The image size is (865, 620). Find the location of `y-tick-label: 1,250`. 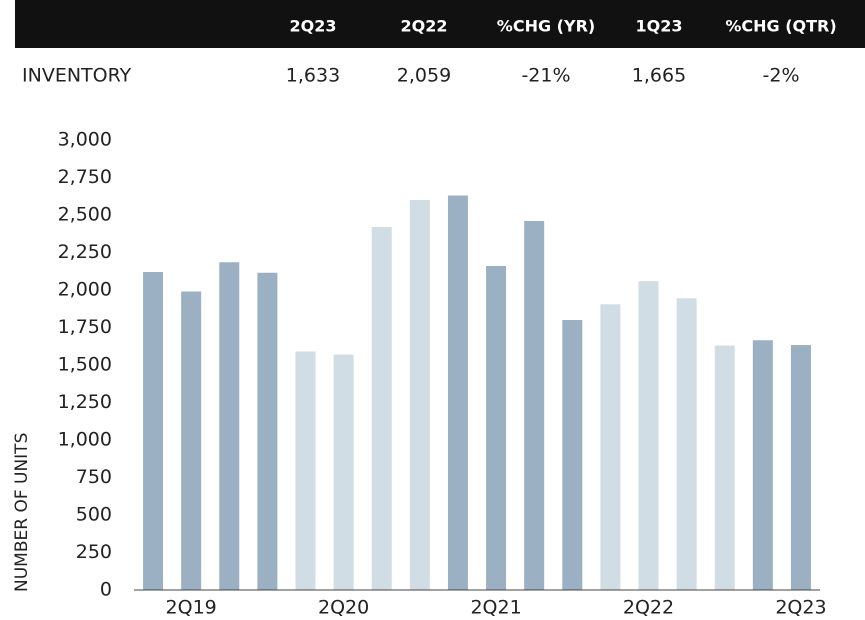

y-tick-label: 1,250 is located at coordinates (85, 402).